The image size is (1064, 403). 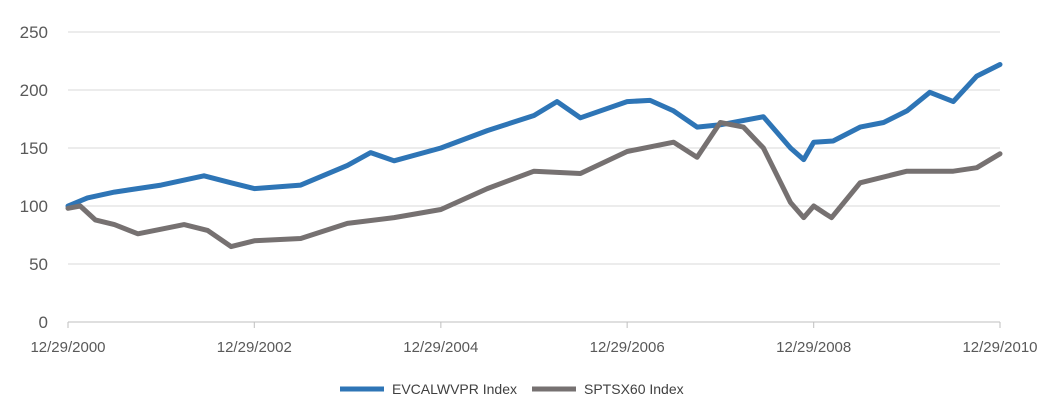 I want to click on x-tick-label: 12/29/2006, so click(x=627, y=347).